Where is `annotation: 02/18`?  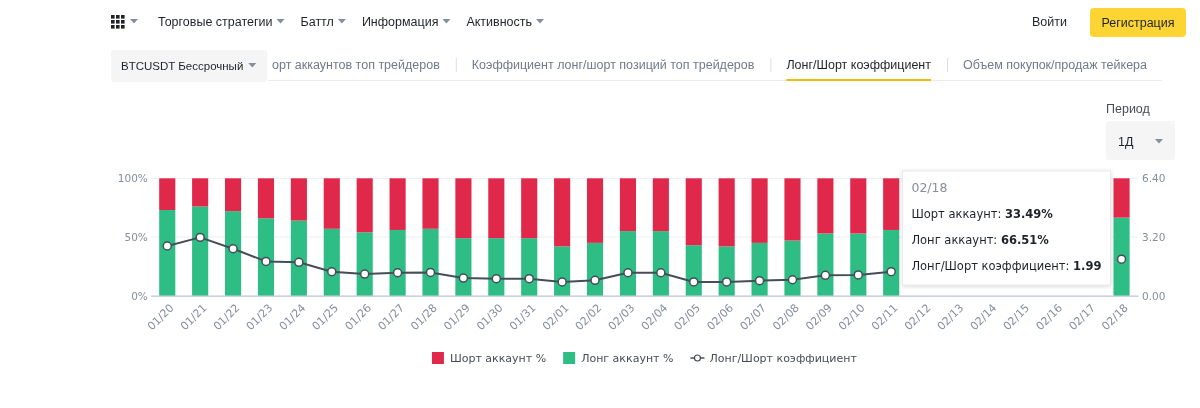 annotation: 02/18 is located at coordinates (929, 187).